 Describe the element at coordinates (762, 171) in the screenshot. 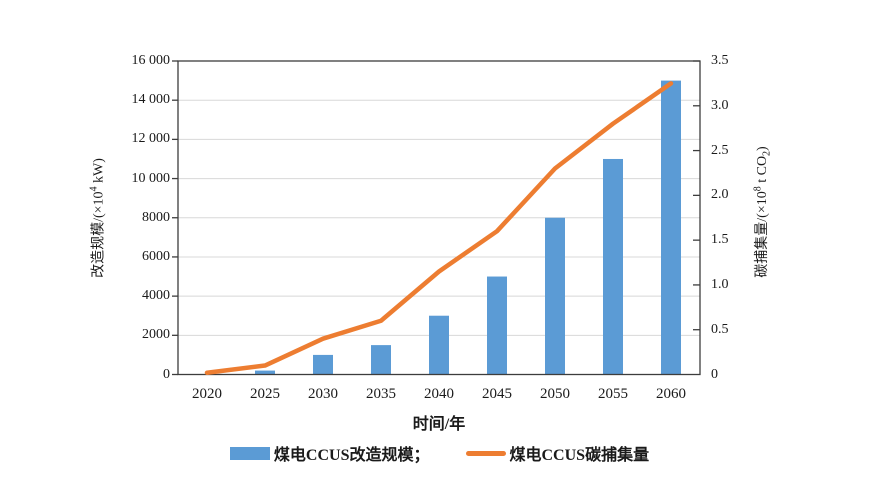

I see `right-axis-title-unit: t CO` at that location.